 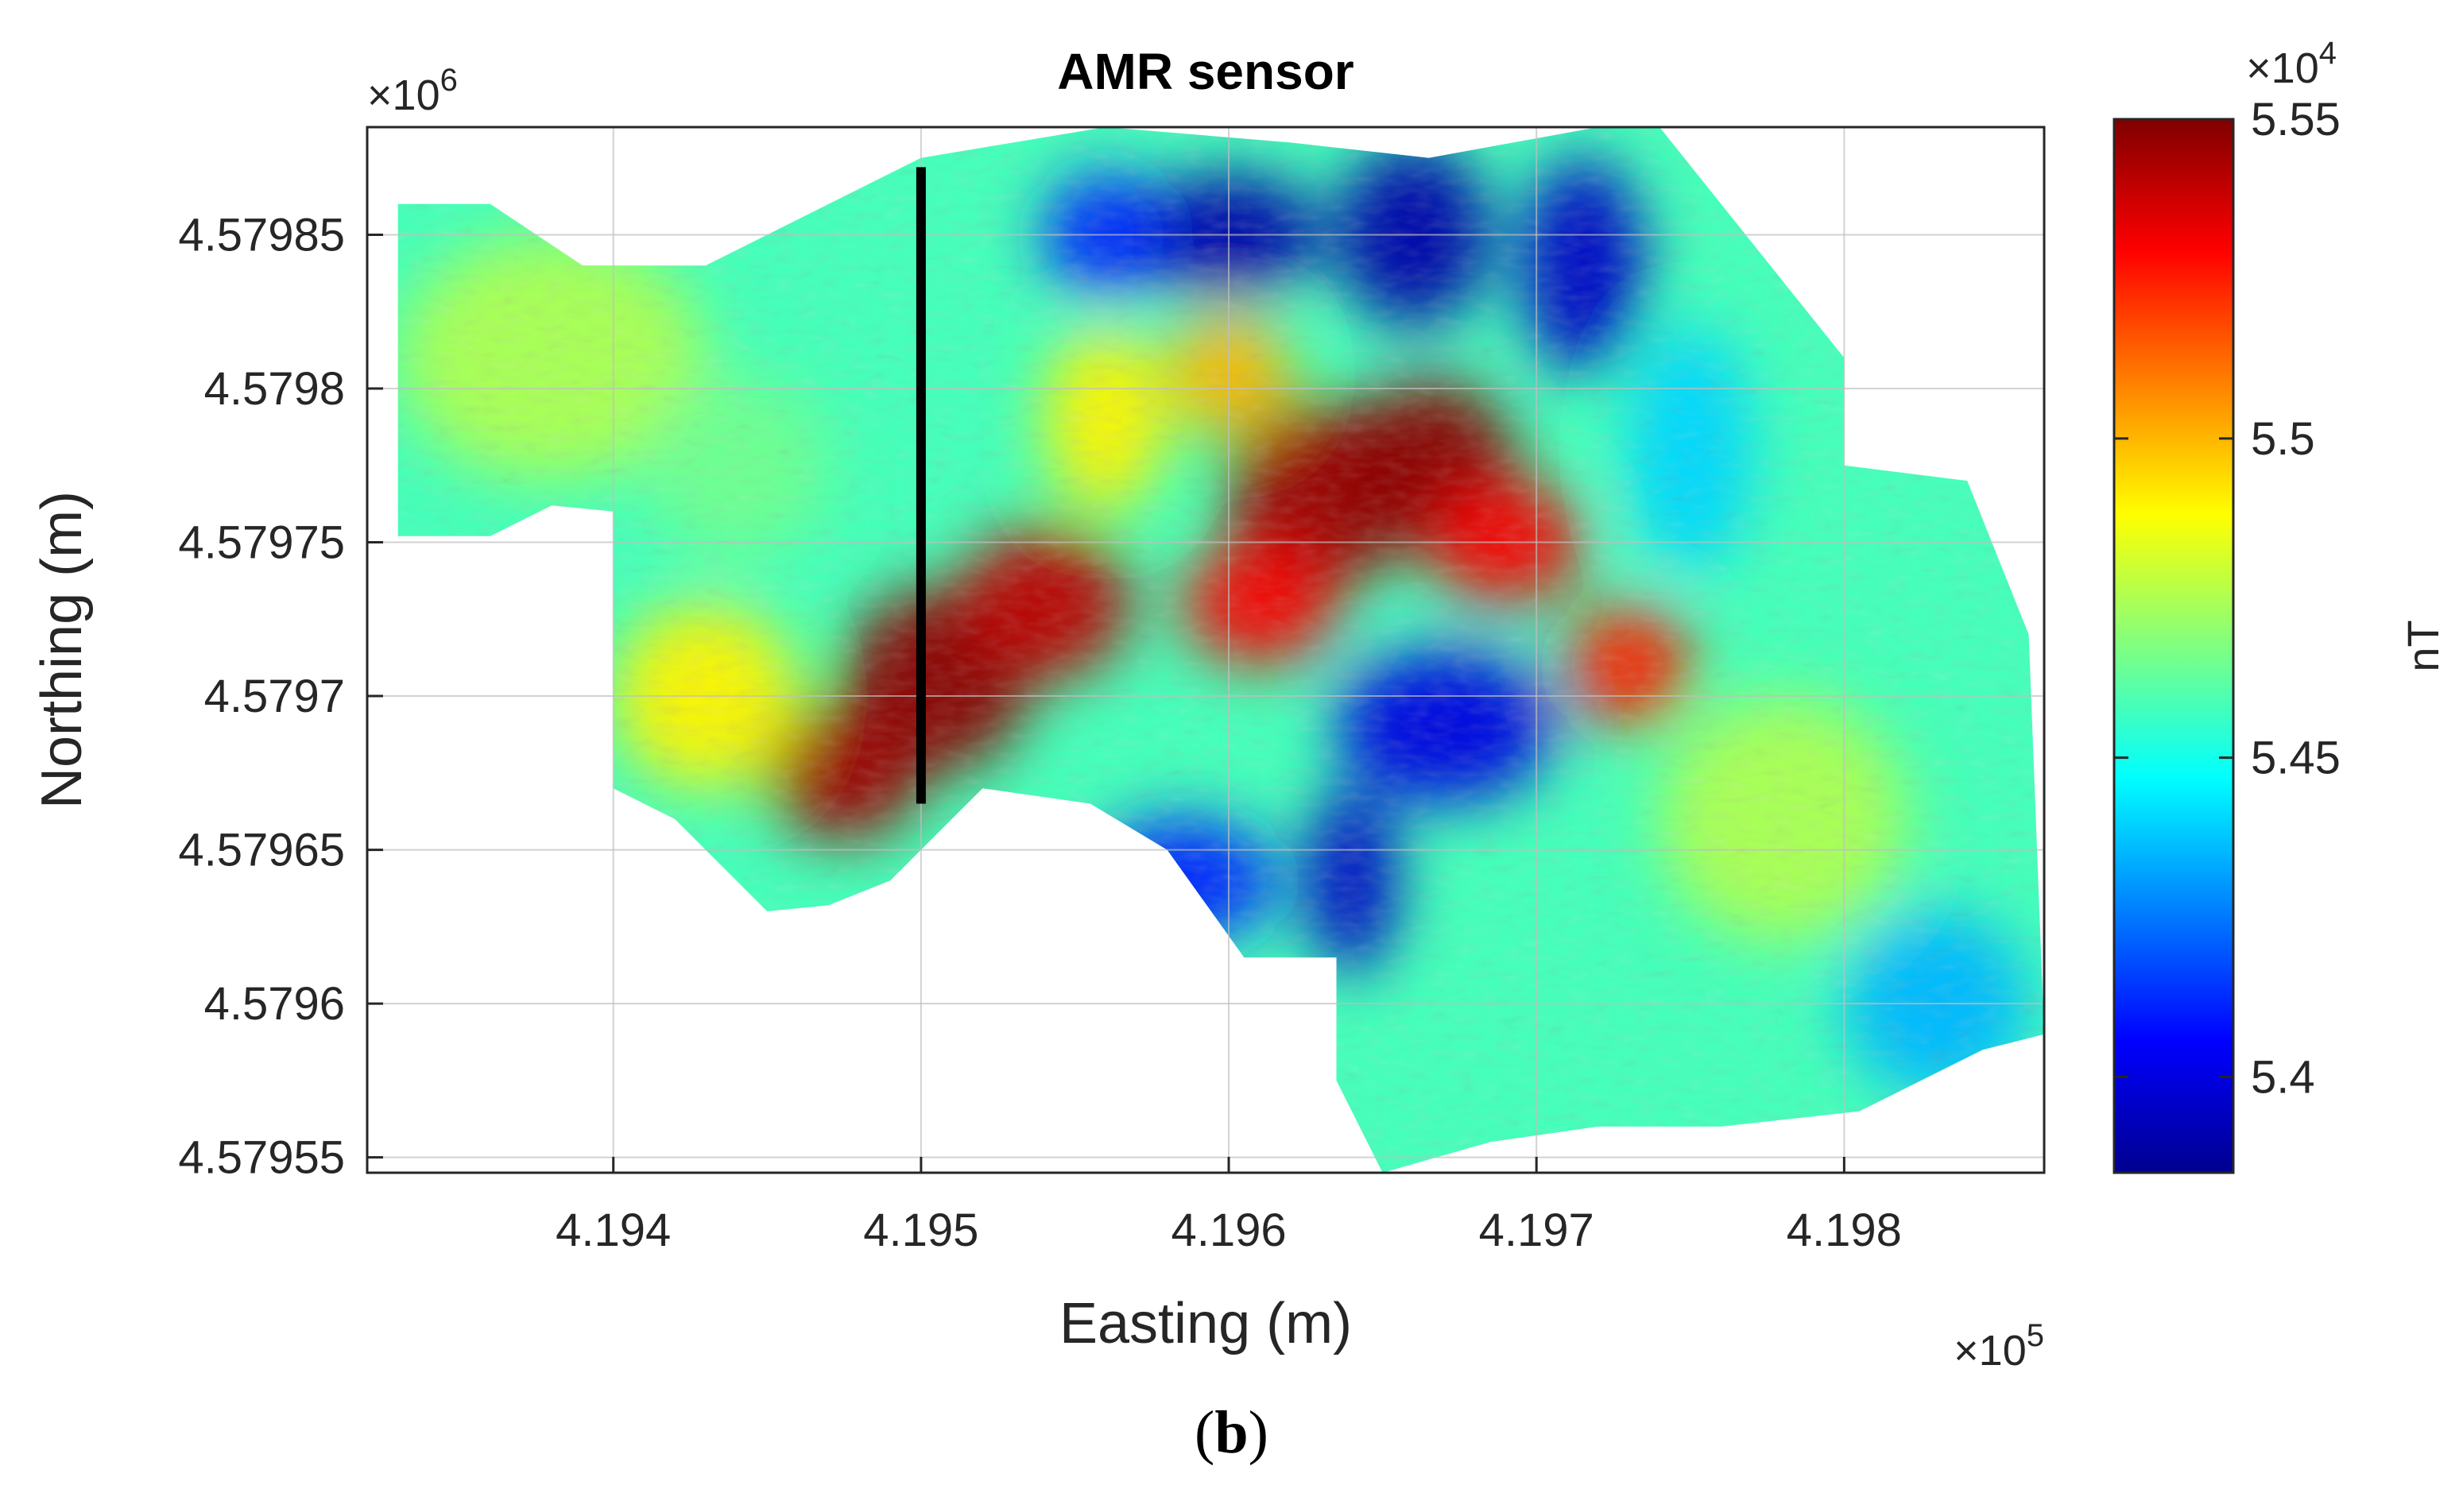 What do you see at coordinates (2283, 439) in the screenshot?
I see `colorbar-tick-label-2: 5.5` at bounding box center [2283, 439].